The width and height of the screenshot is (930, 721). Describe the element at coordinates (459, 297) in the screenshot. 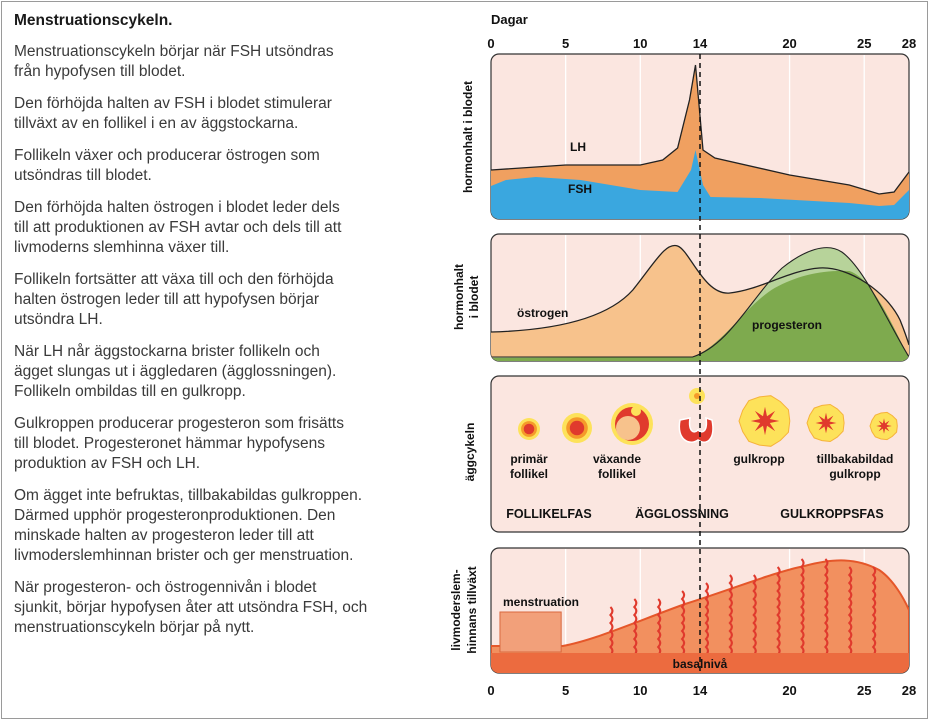

I see `panel-2-side-label-1: hormonhalt` at that location.